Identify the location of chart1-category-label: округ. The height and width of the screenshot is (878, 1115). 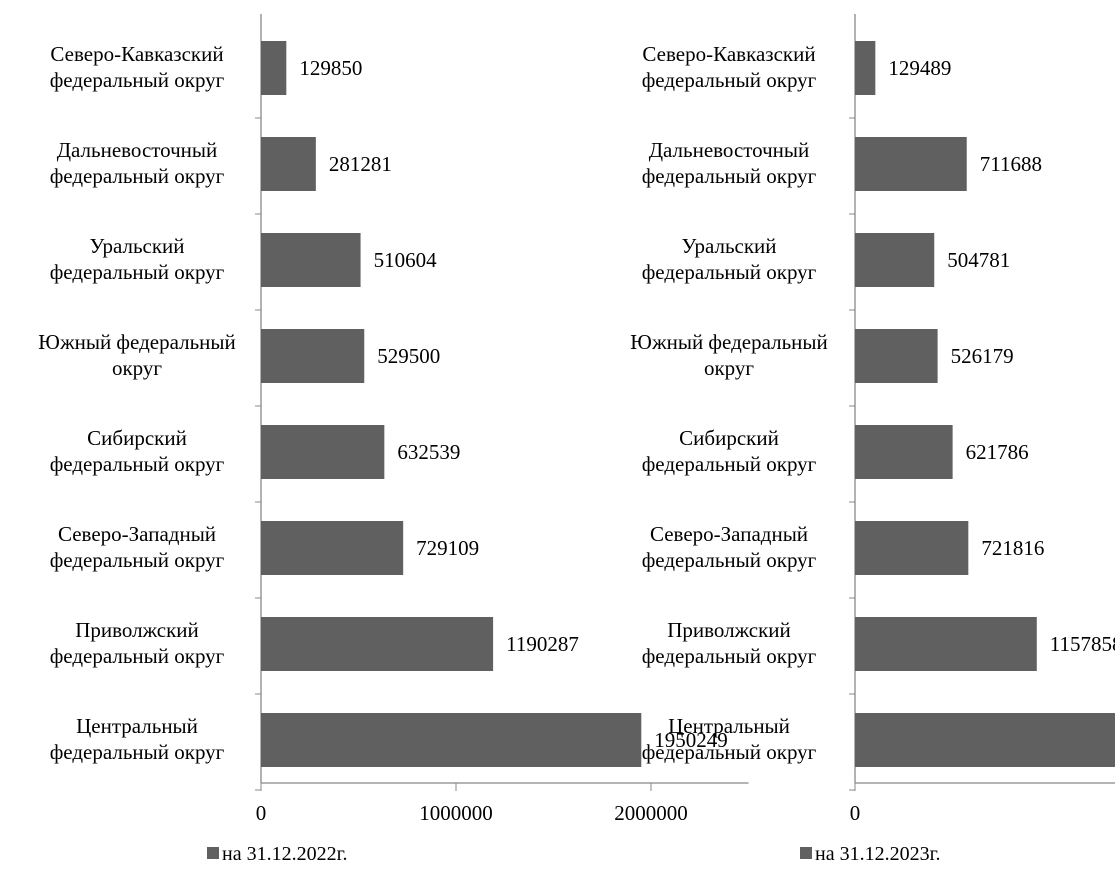
(137, 368).